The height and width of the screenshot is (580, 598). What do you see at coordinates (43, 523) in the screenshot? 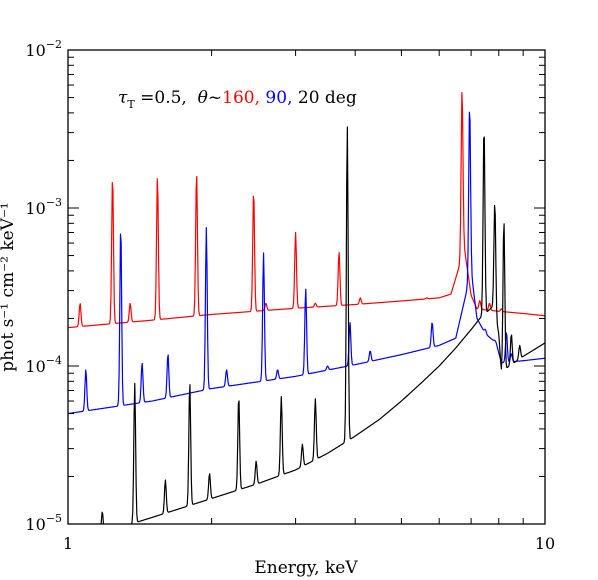
I see `y-tick-label-1e-5: 10⁻⁵` at bounding box center [43, 523].